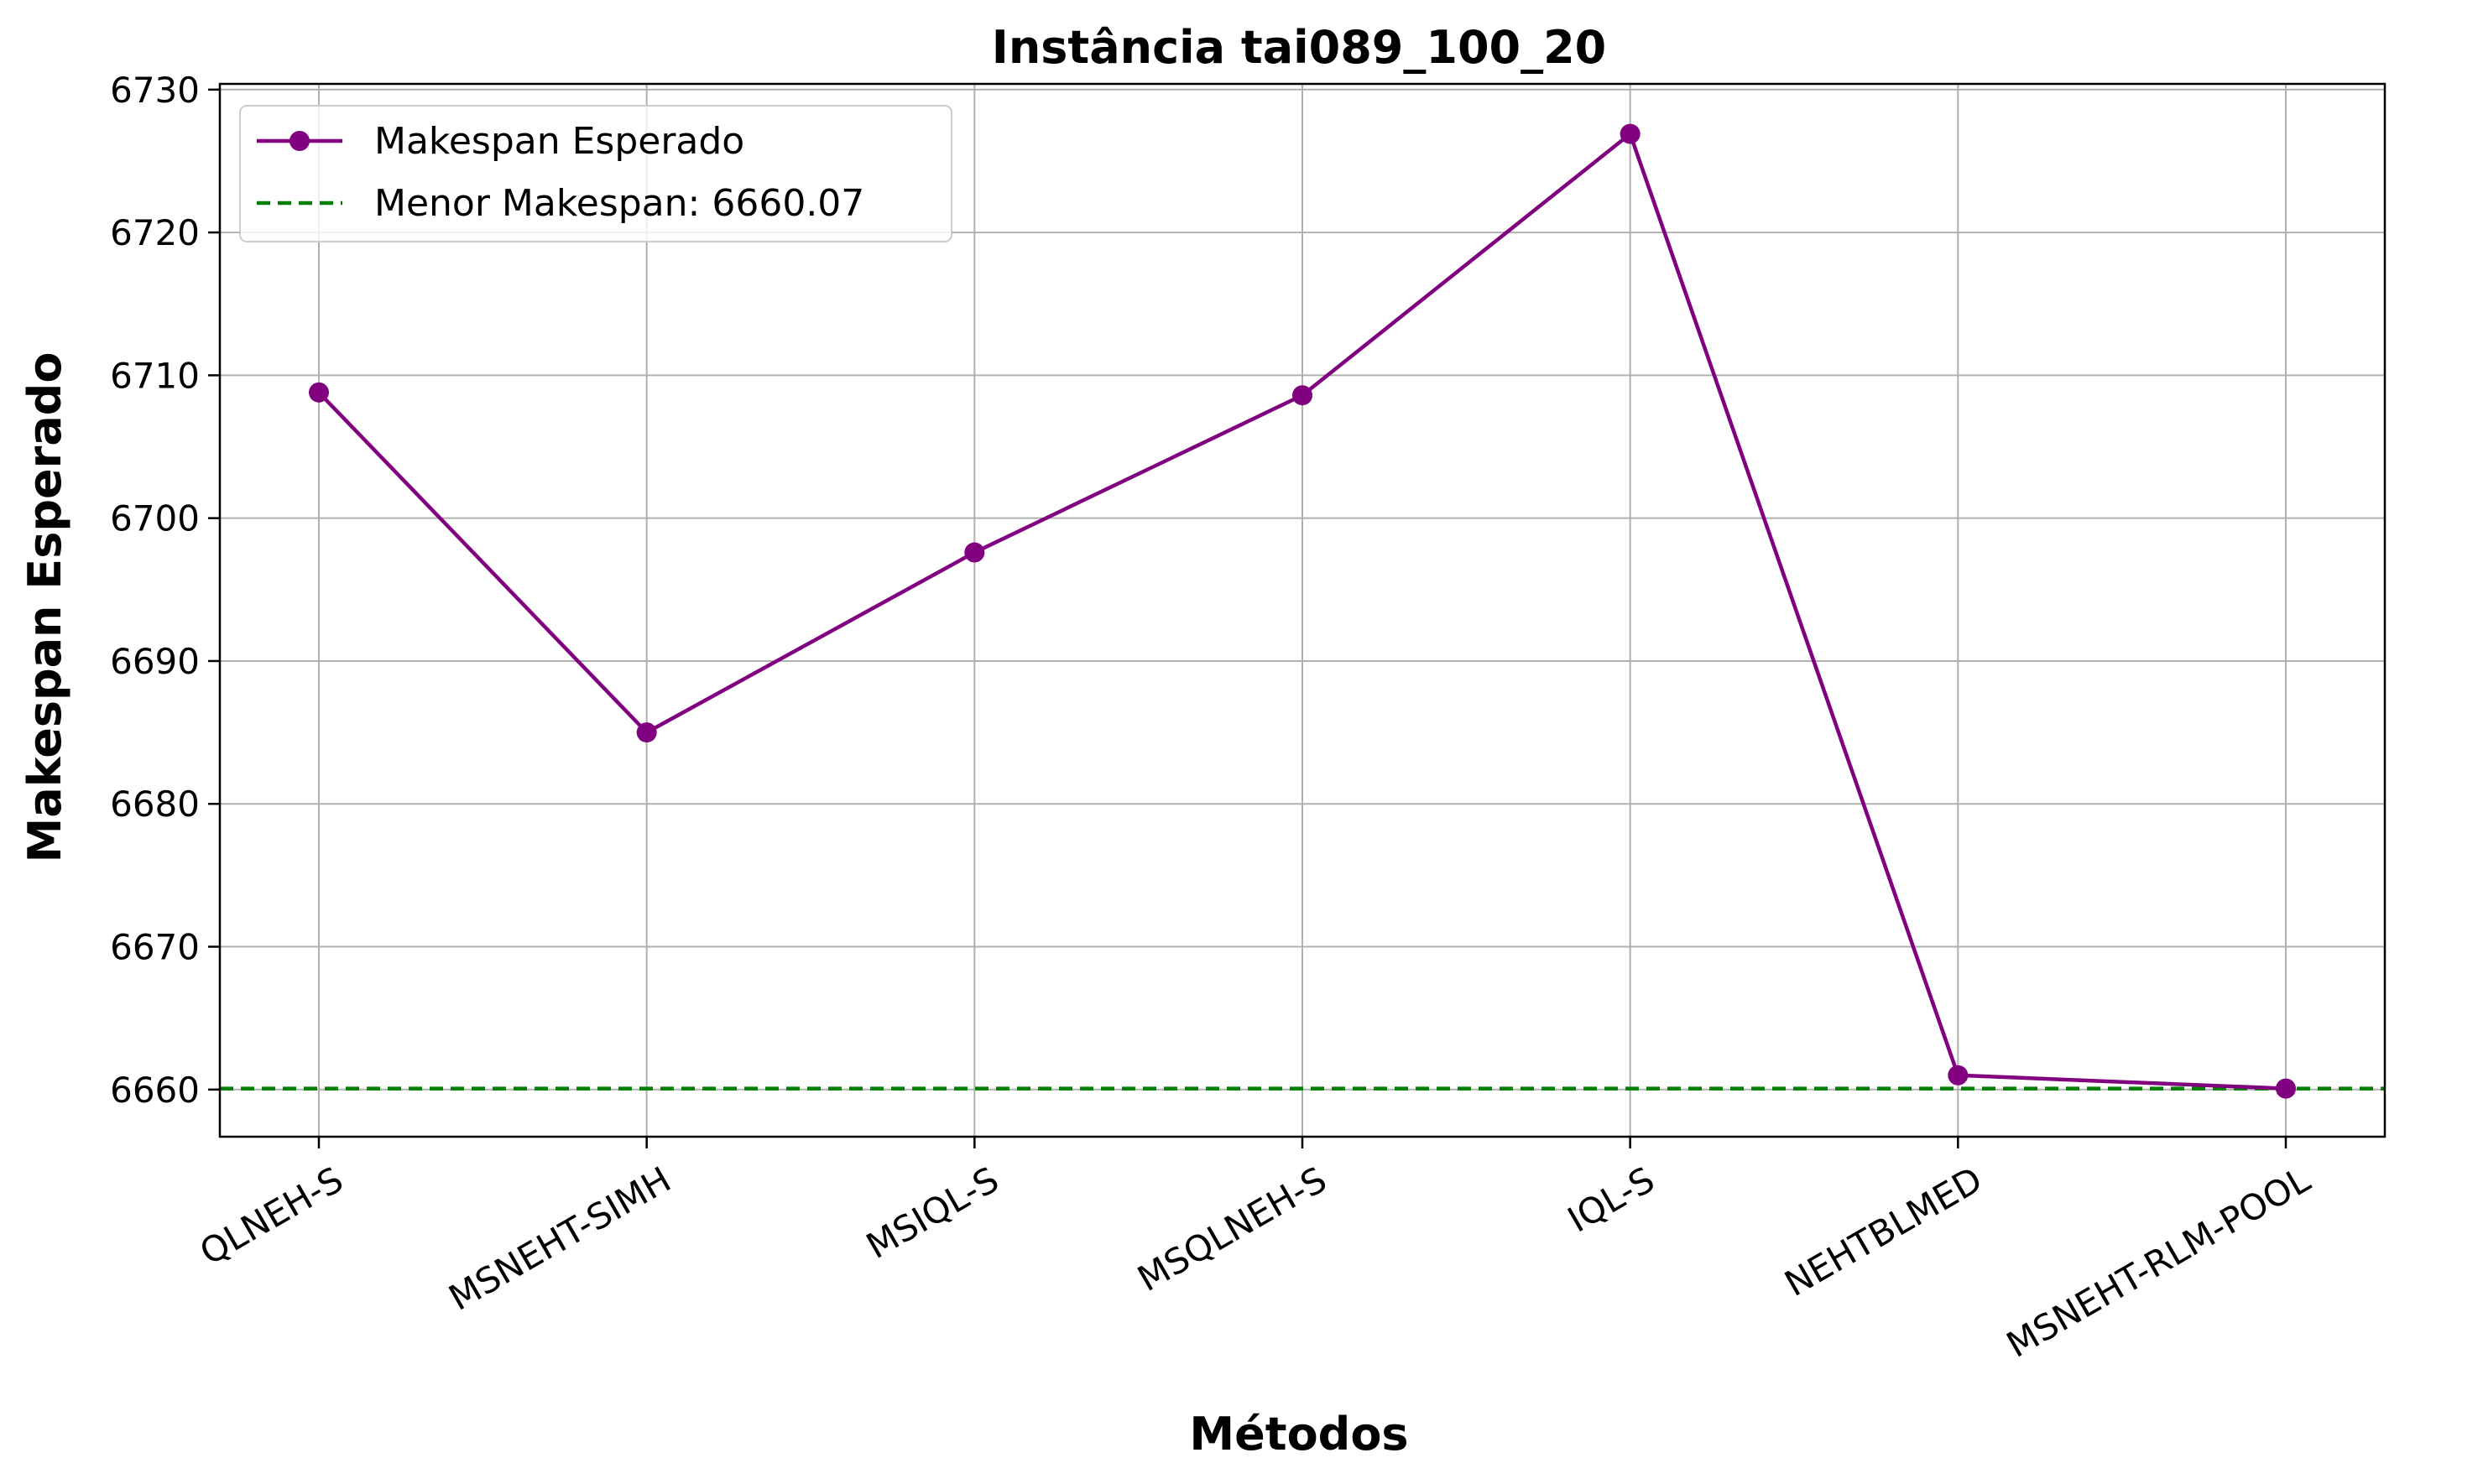  Describe the element at coordinates (155, 90) in the screenshot. I see `y-tick-label: 6730` at that location.